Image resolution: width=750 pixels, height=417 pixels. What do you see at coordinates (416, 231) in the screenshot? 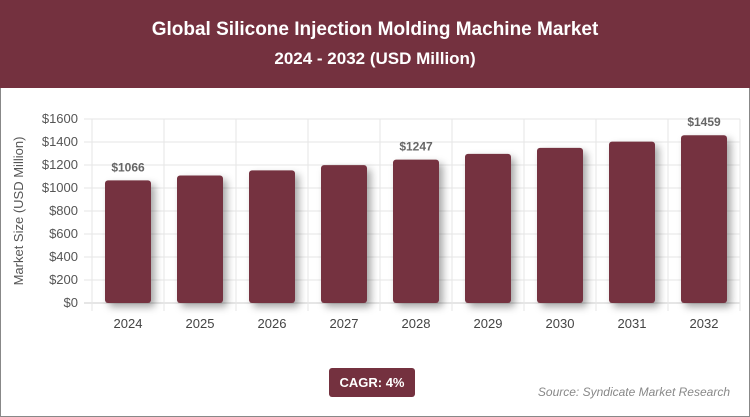
I see `bar-2028` at bounding box center [416, 231].